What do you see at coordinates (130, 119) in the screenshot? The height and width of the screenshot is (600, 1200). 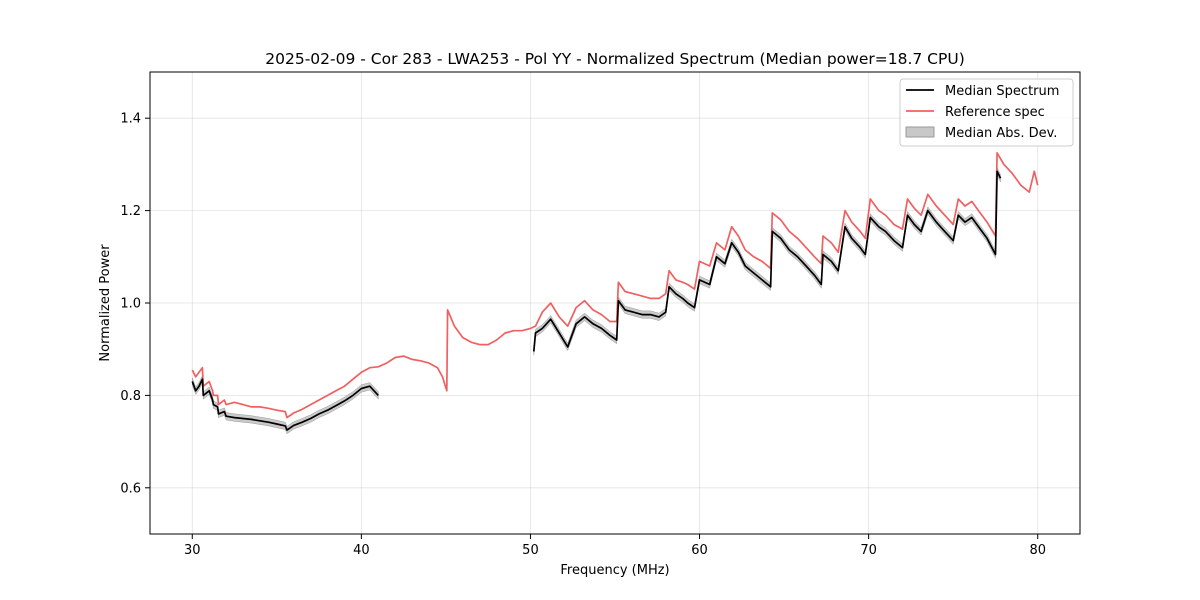 I see `y-tick-label: 1.4` at bounding box center [130, 119].